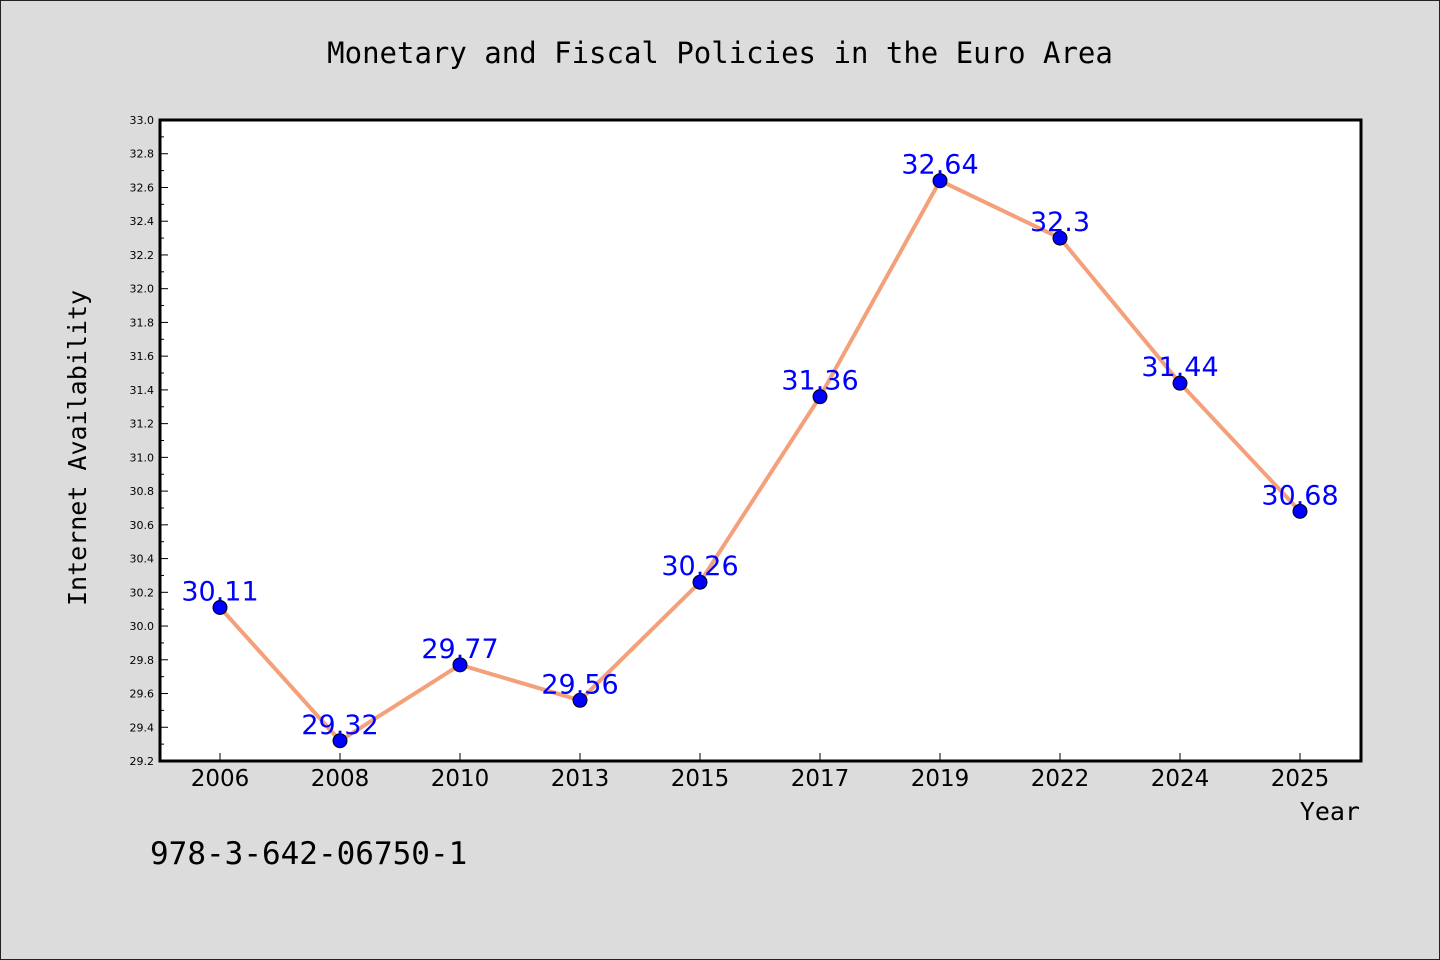 This screenshot has height=960, width=1440. Describe the element at coordinates (142, 255) in the screenshot. I see `y-tick-label: 32.2` at that location.